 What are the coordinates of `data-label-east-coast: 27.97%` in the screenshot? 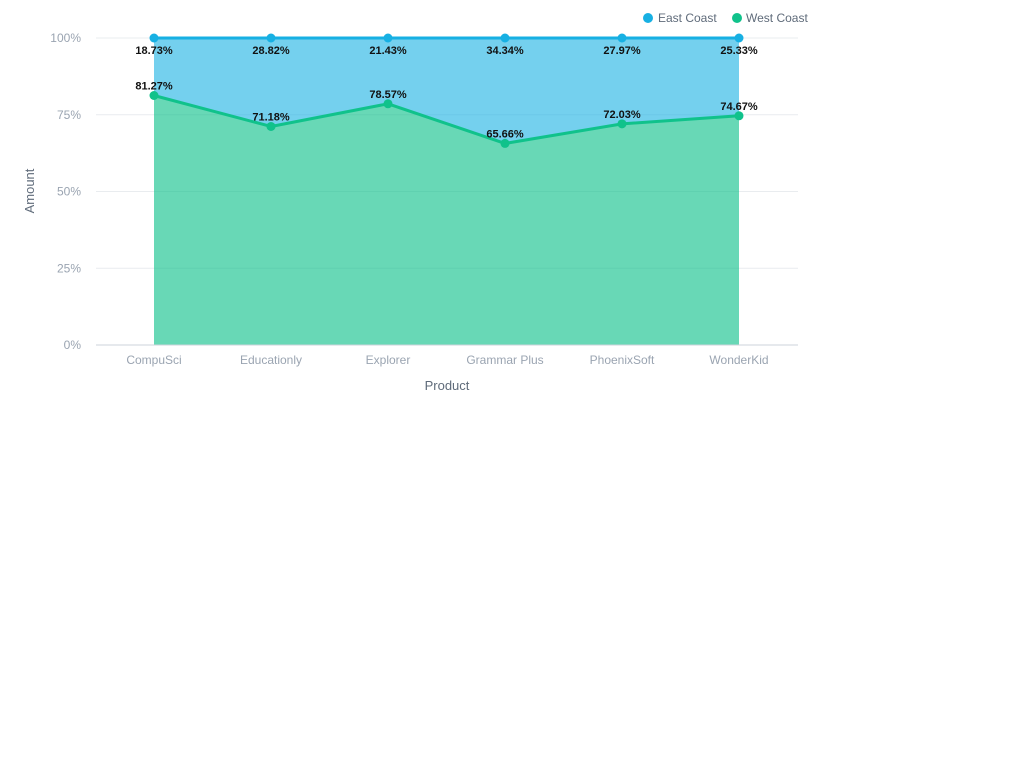 It's located at (622, 51).